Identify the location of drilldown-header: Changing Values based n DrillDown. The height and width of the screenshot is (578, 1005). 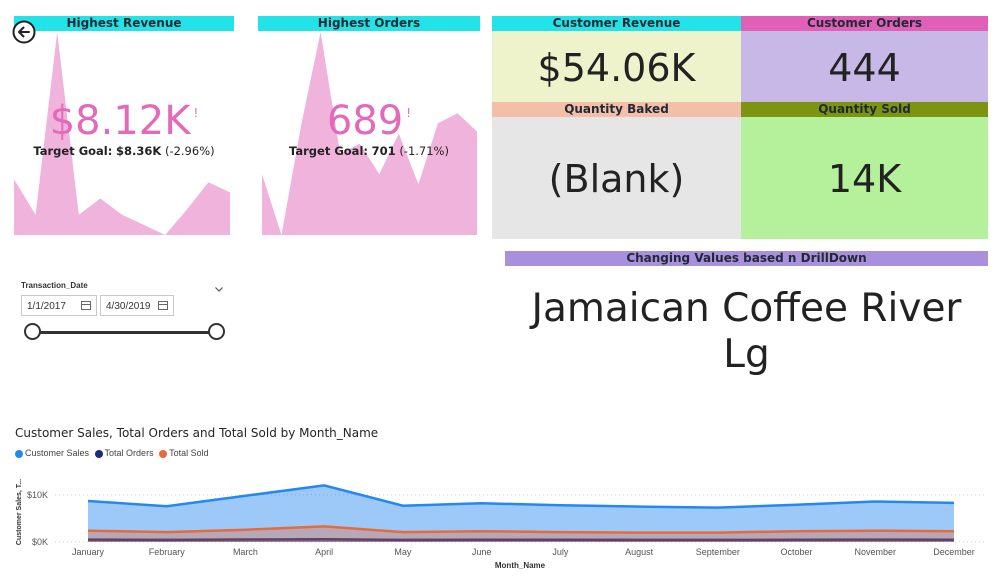
(746, 258).